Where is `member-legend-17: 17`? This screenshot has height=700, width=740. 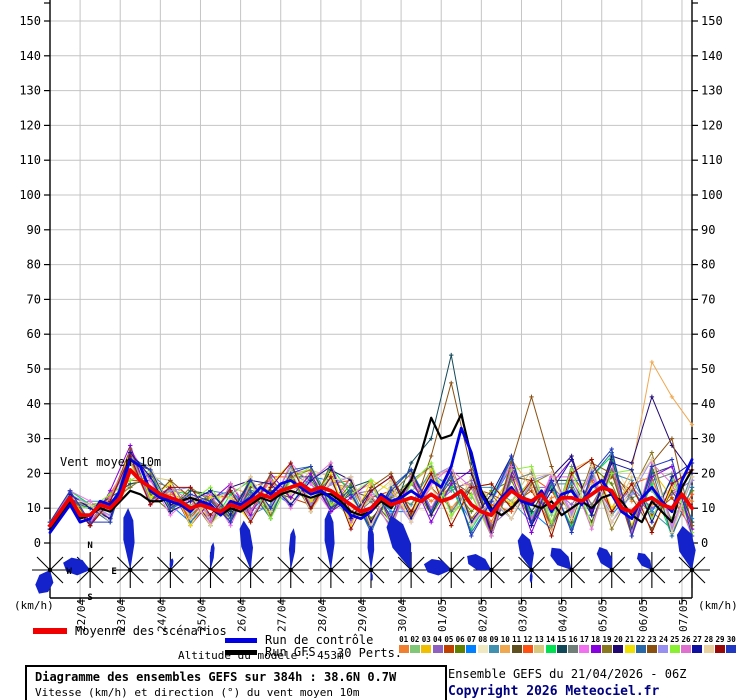
member-legend-17: 17 is located at coordinates (584, 644).